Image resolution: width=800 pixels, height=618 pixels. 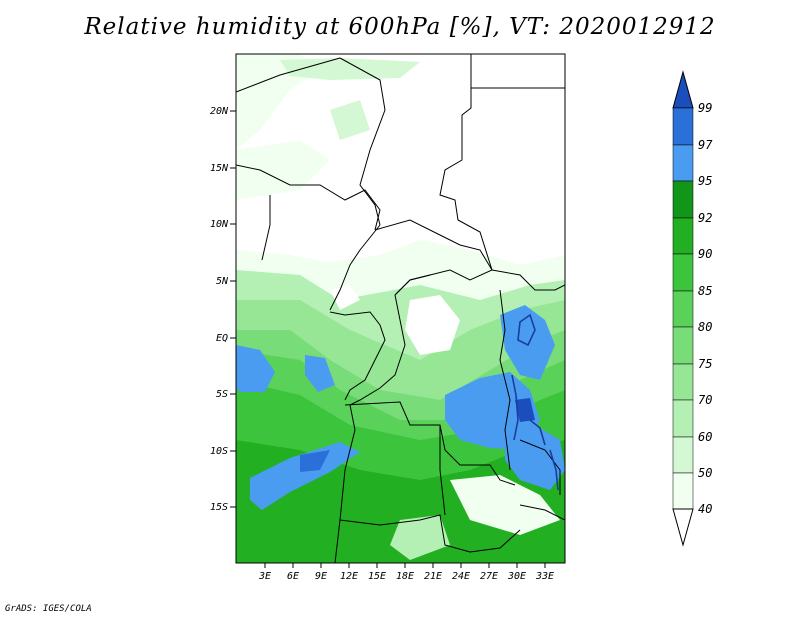 What do you see at coordinates (362, 141) in the screenshot?
I see `border-niger-chad` at bounding box center [362, 141].